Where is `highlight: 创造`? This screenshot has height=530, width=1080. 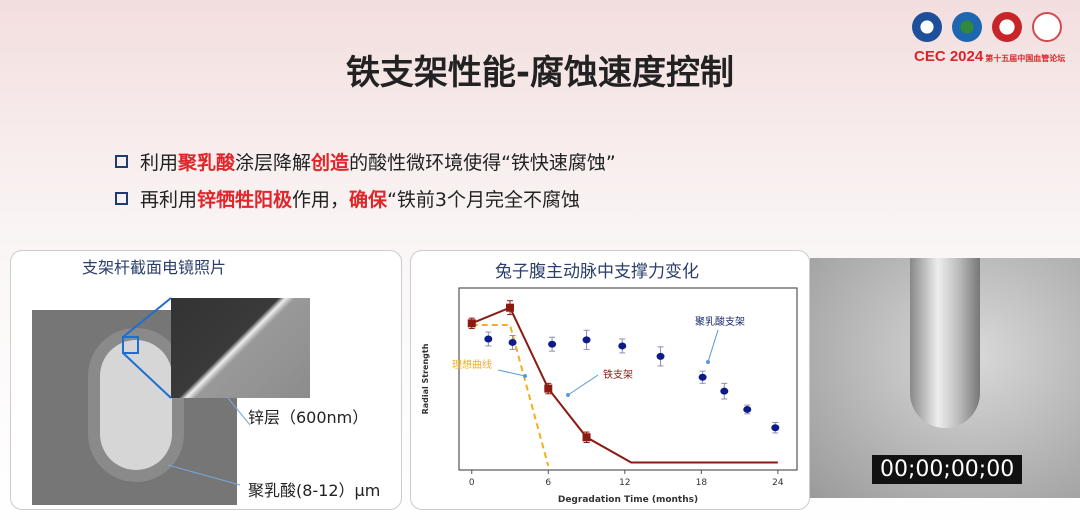
highlight: 创造 is located at coordinates (330, 163).